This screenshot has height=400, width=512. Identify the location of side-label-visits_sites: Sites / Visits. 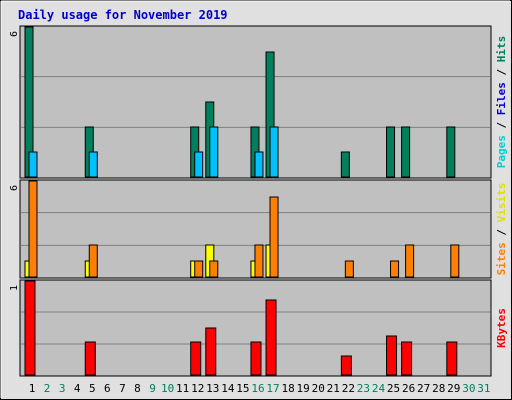
(501, 229).